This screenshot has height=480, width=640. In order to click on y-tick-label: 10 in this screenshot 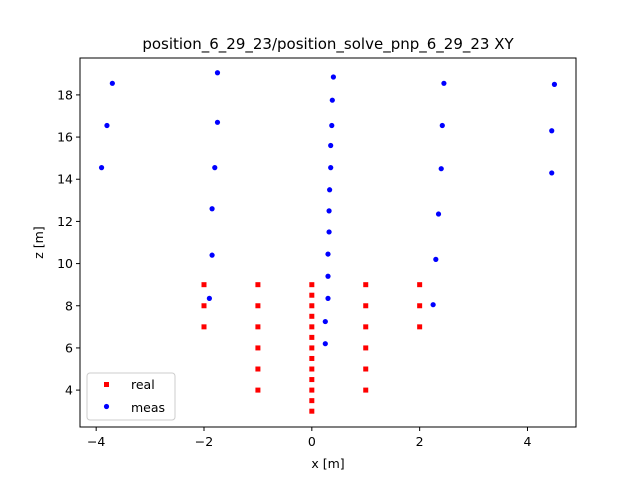, I will do `click(65, 263)`.